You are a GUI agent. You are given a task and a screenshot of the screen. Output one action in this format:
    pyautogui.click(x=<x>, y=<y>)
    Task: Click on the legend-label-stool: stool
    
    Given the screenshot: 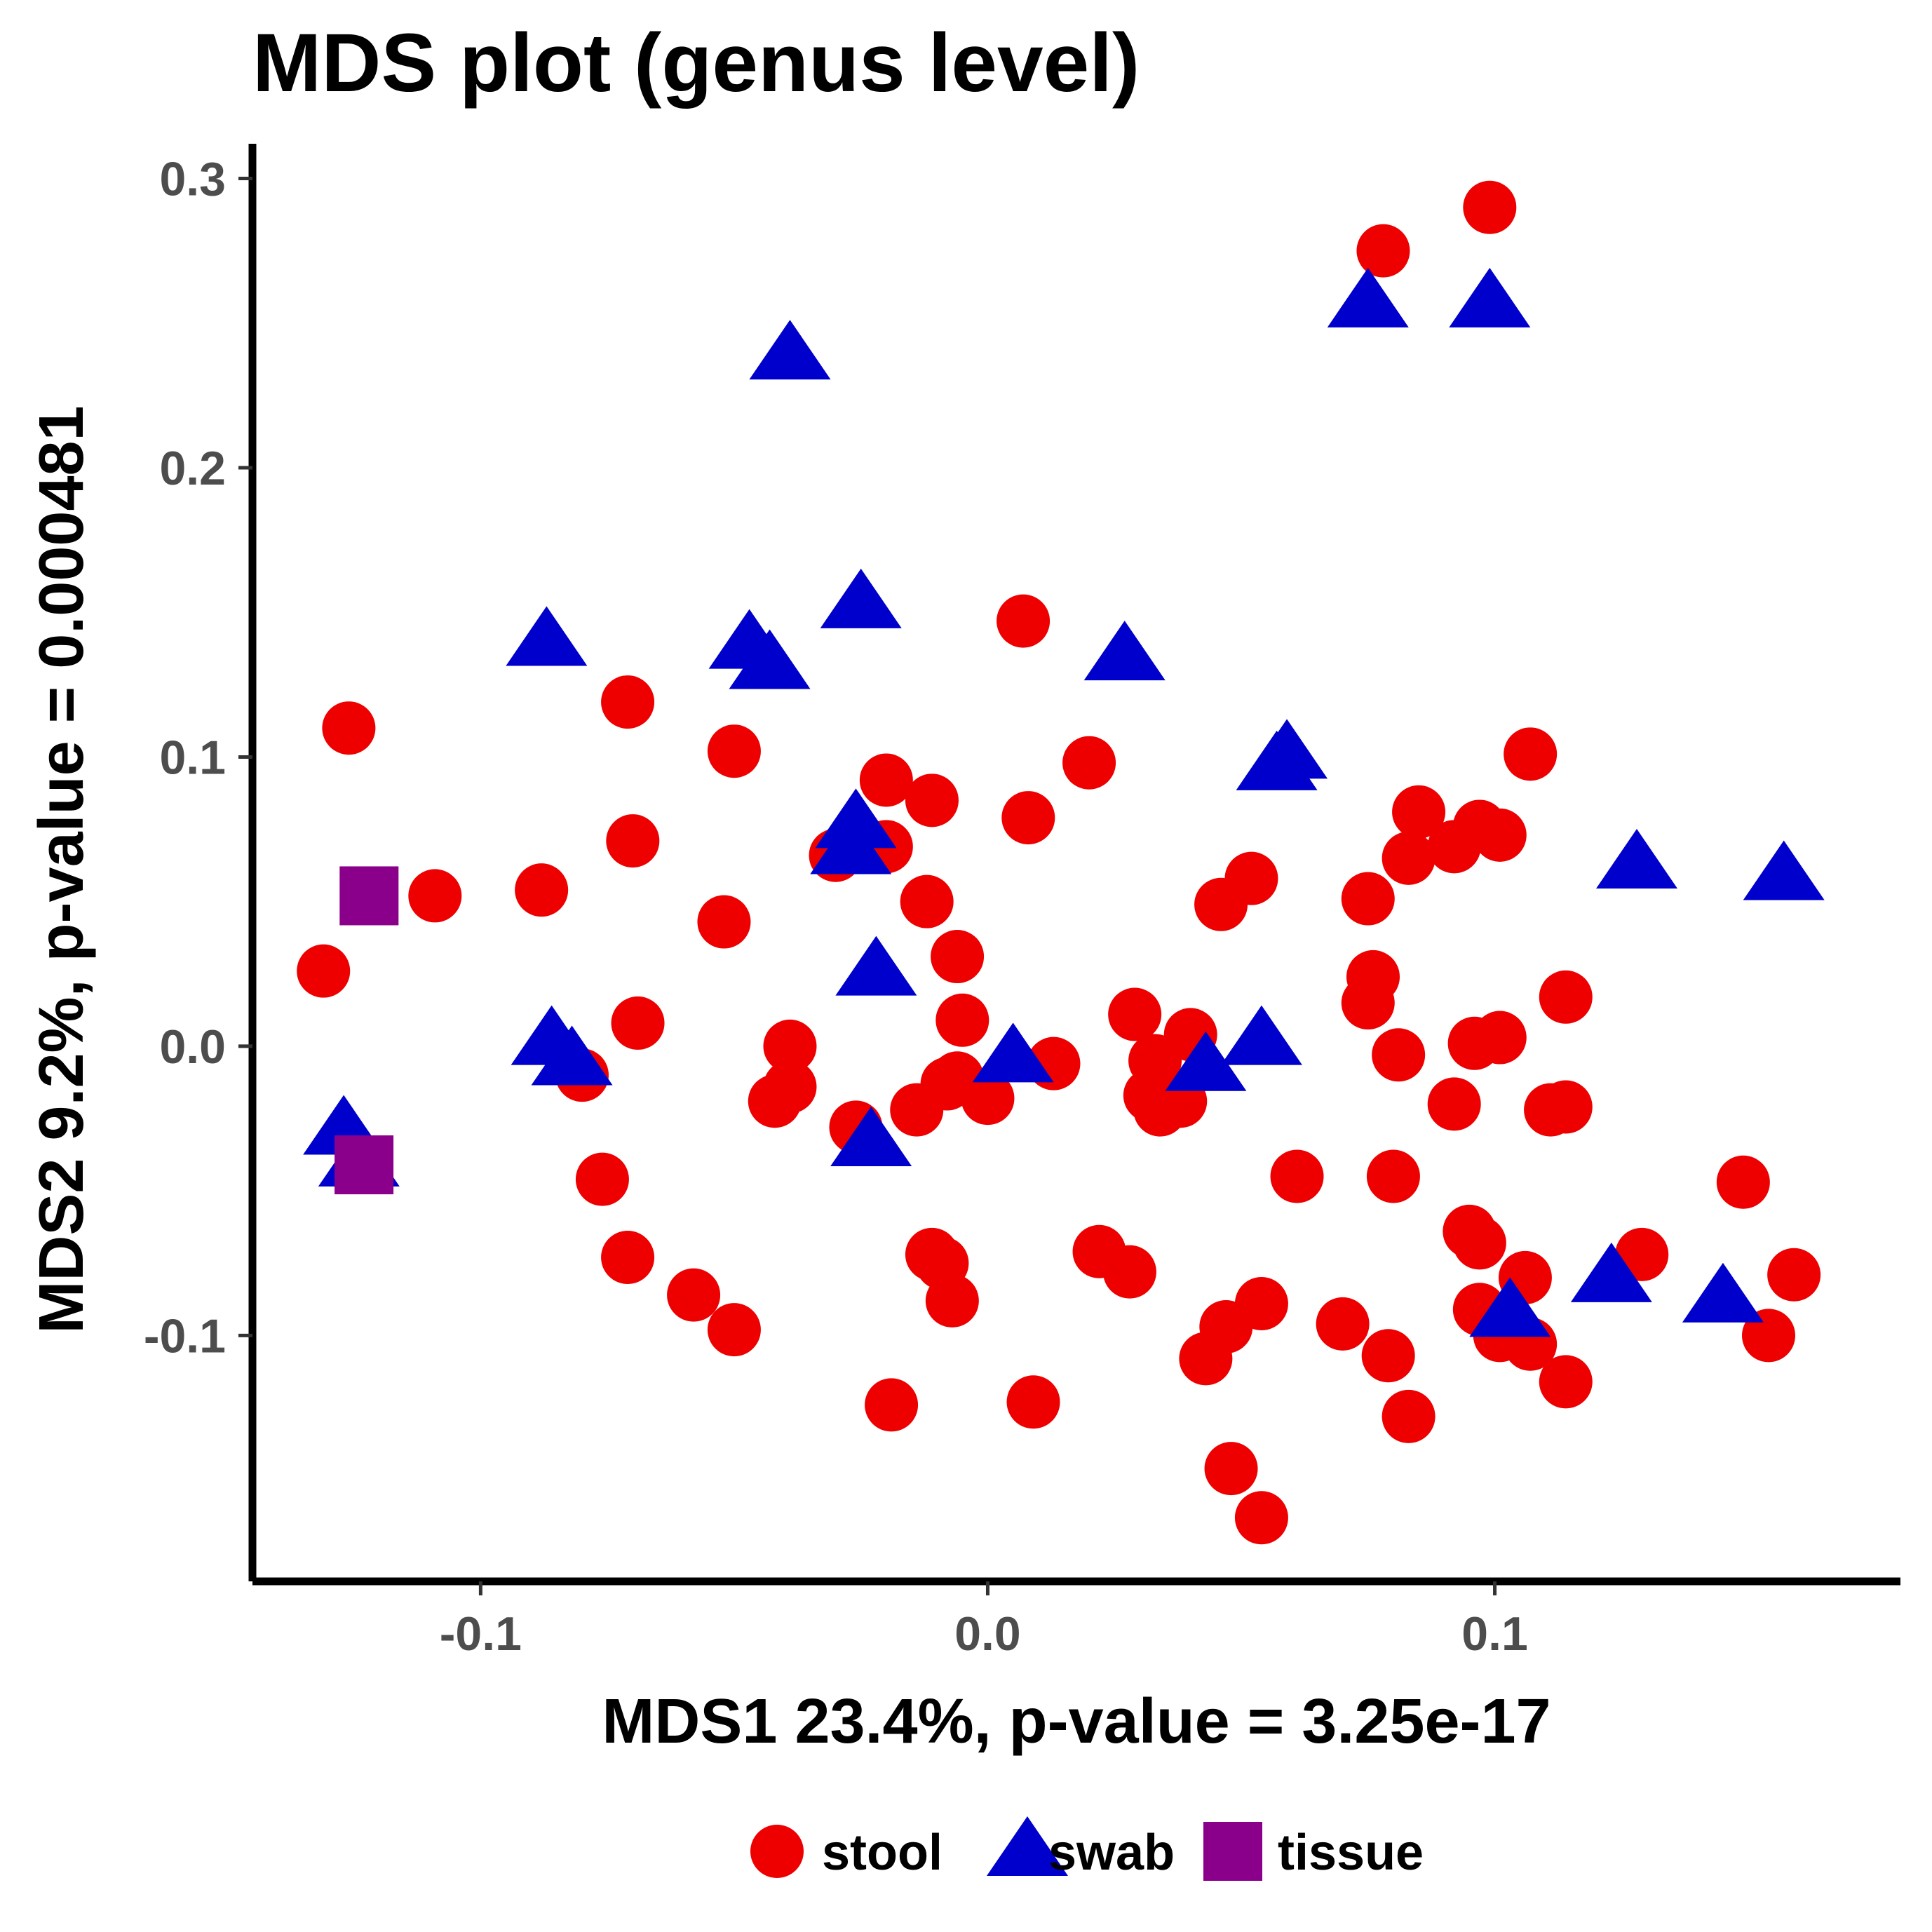 What is the action you would take?
    pyautogui.click(x=882, y=1853)
    